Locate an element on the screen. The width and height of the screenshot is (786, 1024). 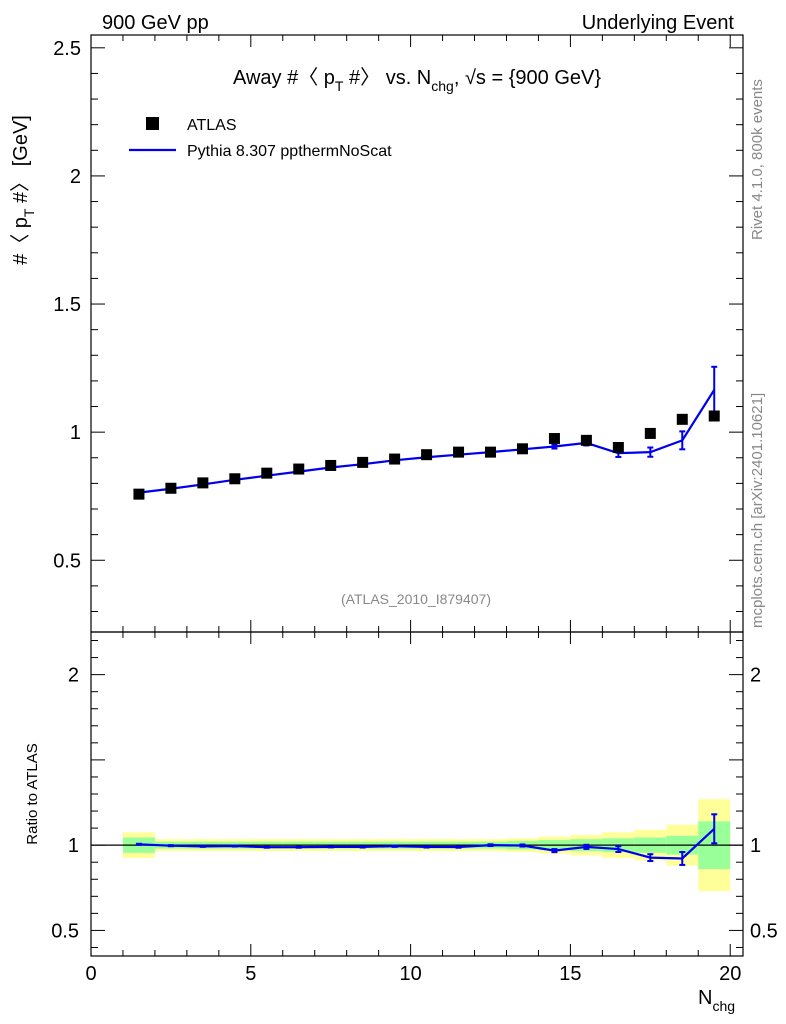
ratio-y-tick-label-right: 1 is located at coordinates (755, 846).